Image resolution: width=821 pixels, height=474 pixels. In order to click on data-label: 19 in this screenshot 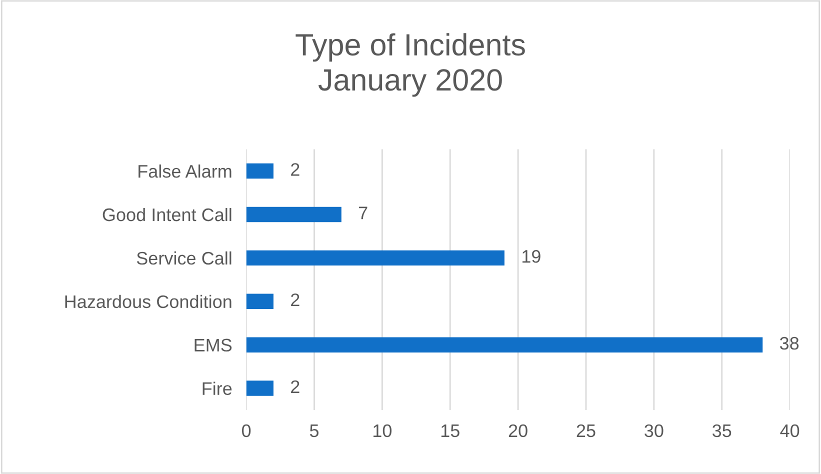, I will do `click(531, 256)`.